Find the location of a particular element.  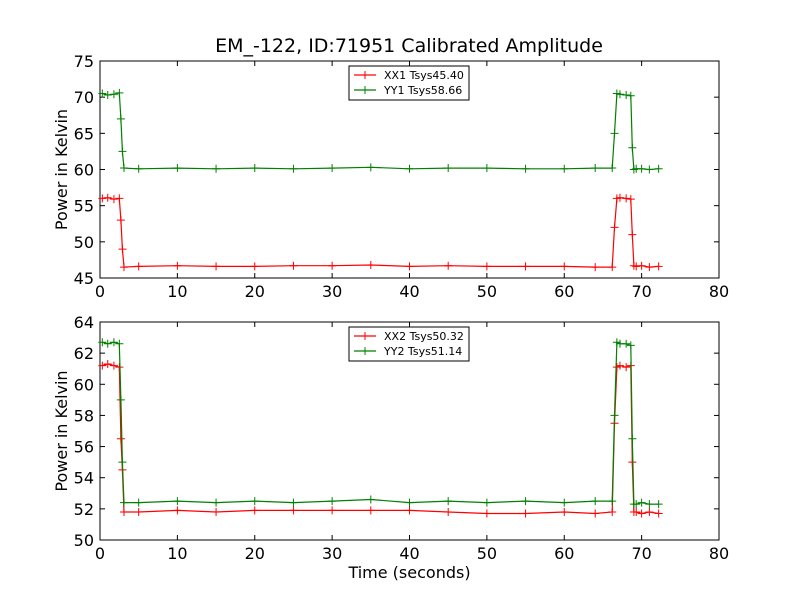

x-axis-label: Time (seconds) is located at coordinates (408, 572).